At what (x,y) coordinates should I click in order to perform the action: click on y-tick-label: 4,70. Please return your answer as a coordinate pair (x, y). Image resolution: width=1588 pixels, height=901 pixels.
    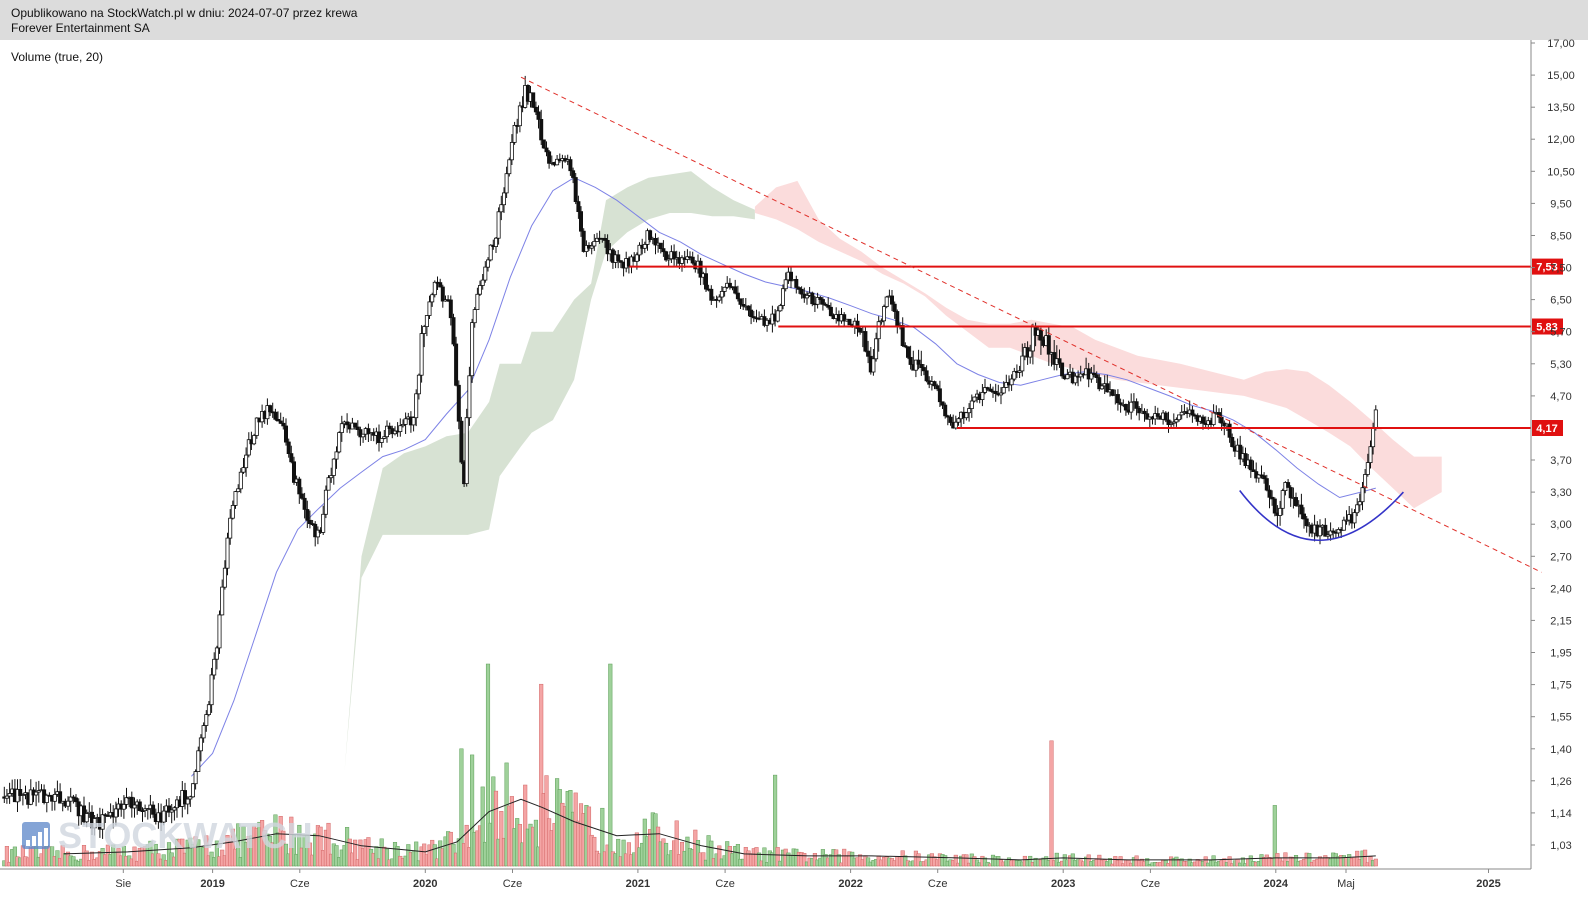
    Looking at the image, I should click on (1560, 397).